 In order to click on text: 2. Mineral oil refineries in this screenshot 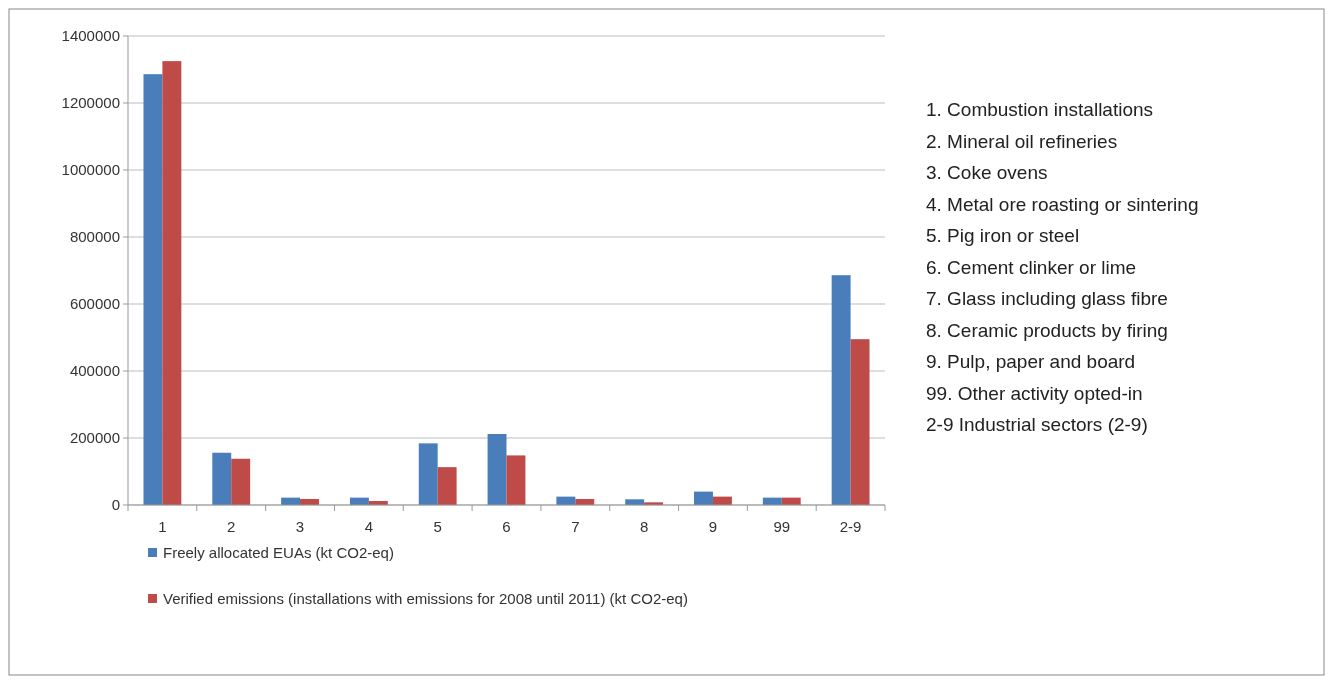, I will do `click(1022, 141)`.